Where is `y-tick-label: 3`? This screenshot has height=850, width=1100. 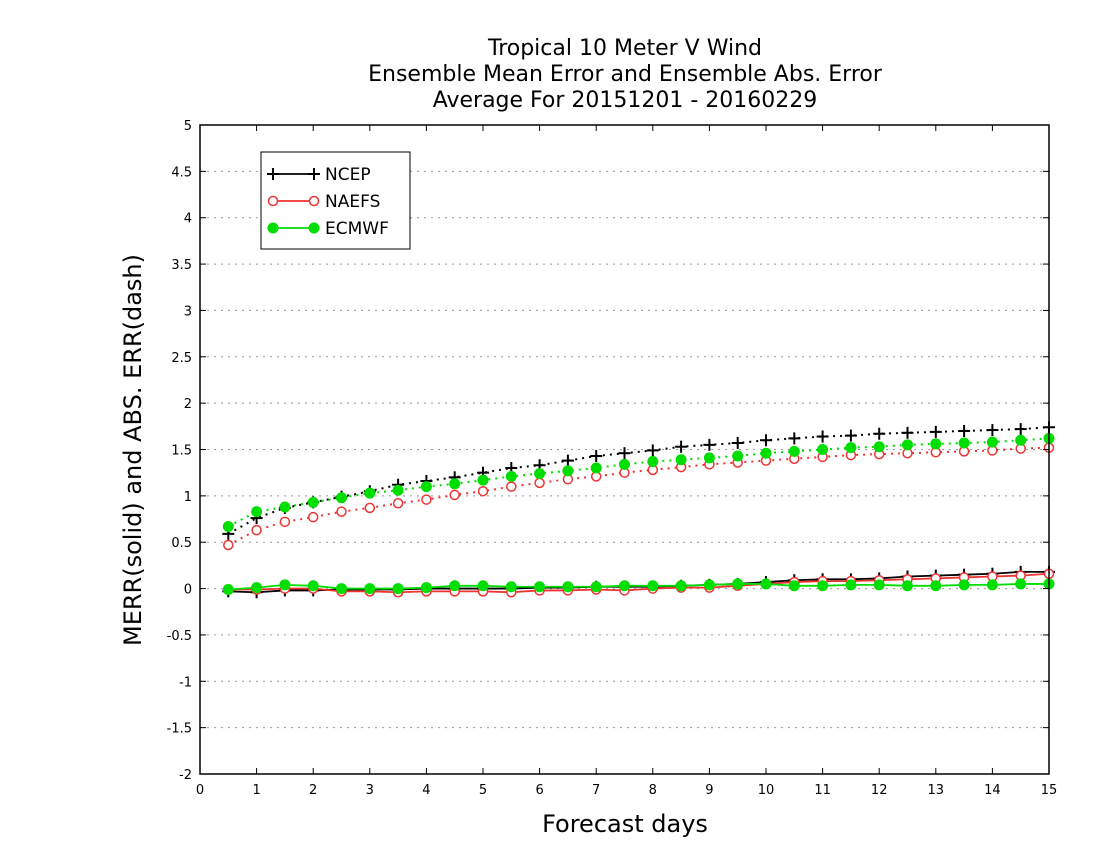
y-tick-label: 3 is located at coordinates (188, 311).